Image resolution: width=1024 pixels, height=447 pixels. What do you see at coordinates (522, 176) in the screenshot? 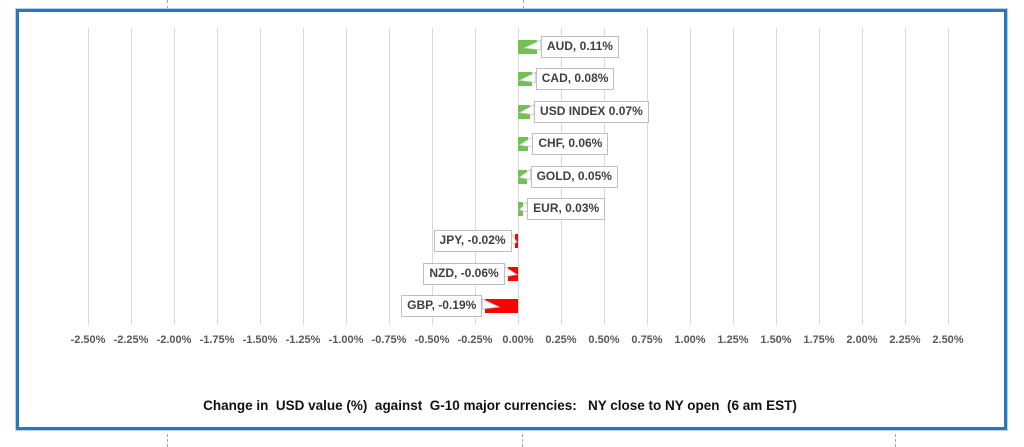
I see `bar-gold` at bounding box center [522, 176].